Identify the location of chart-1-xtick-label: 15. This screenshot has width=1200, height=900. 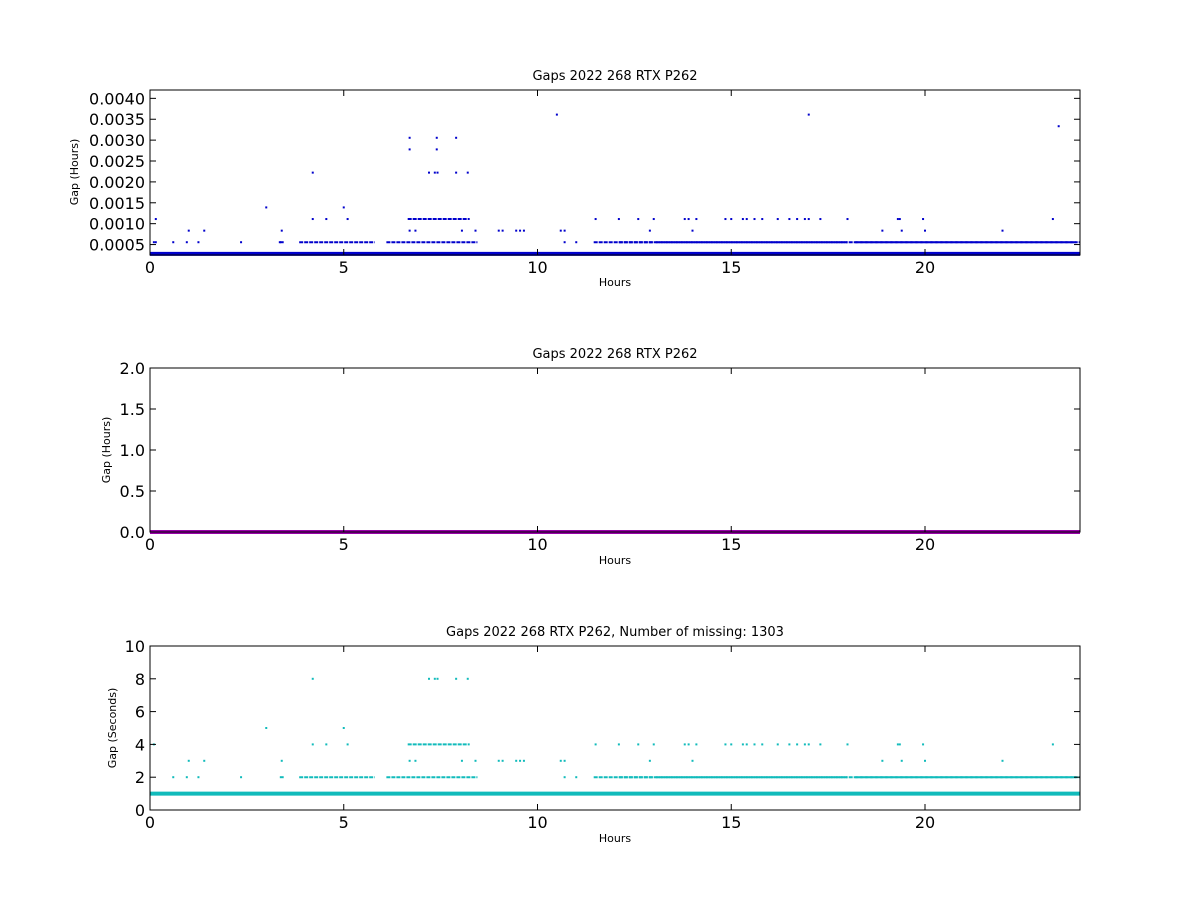
(731, 267).